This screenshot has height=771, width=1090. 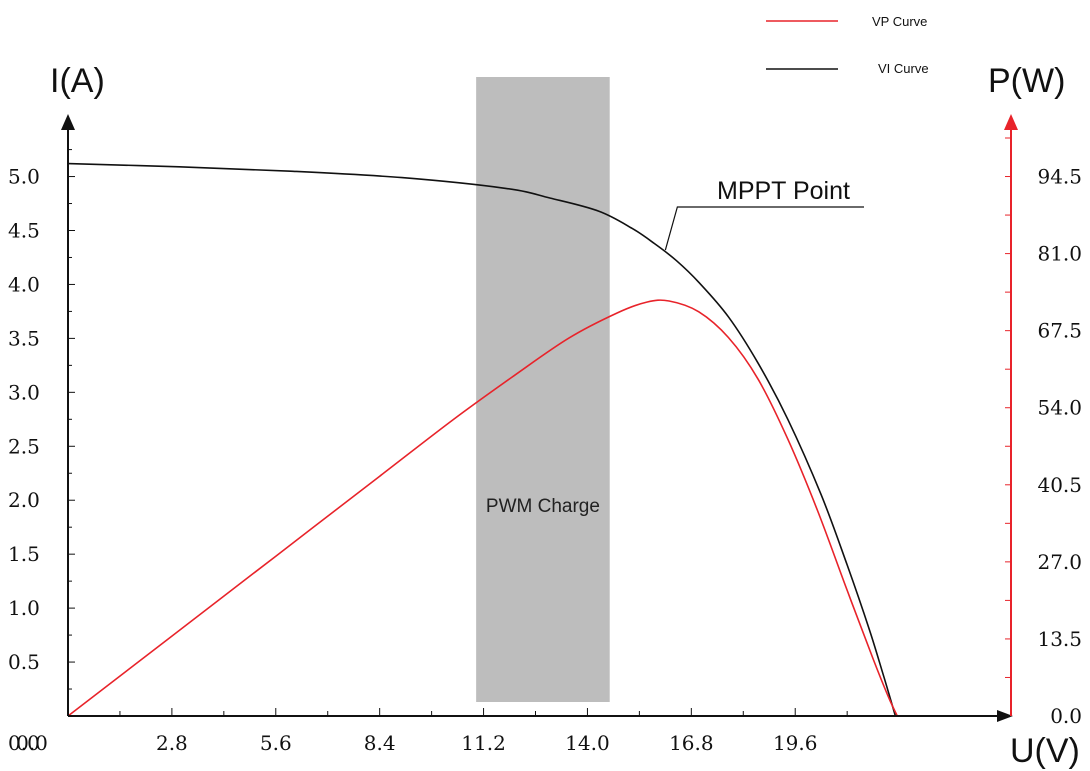 What do you see at coordinates (1059, 562) in the screenshot?
I see `right-y-tick-label: 27.0` at bounding box center [1059, 562].